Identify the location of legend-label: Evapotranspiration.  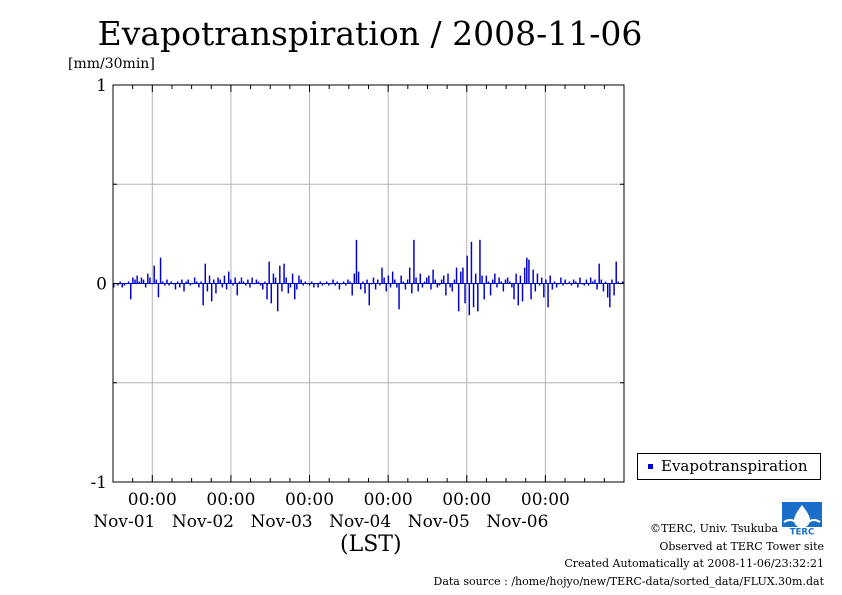
(734, 466).